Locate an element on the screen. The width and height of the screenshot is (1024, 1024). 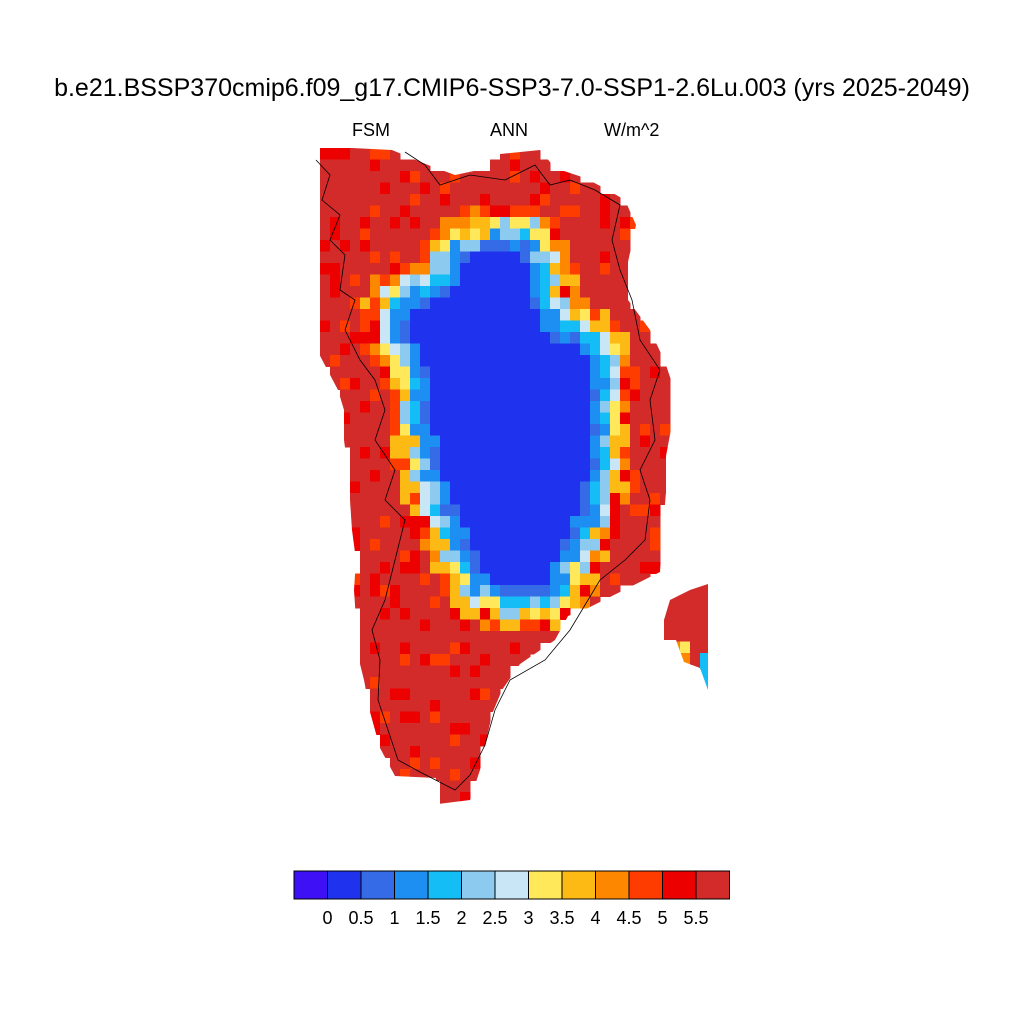
colorbar-tick-label: 5 is located at coordinates (662, 918).